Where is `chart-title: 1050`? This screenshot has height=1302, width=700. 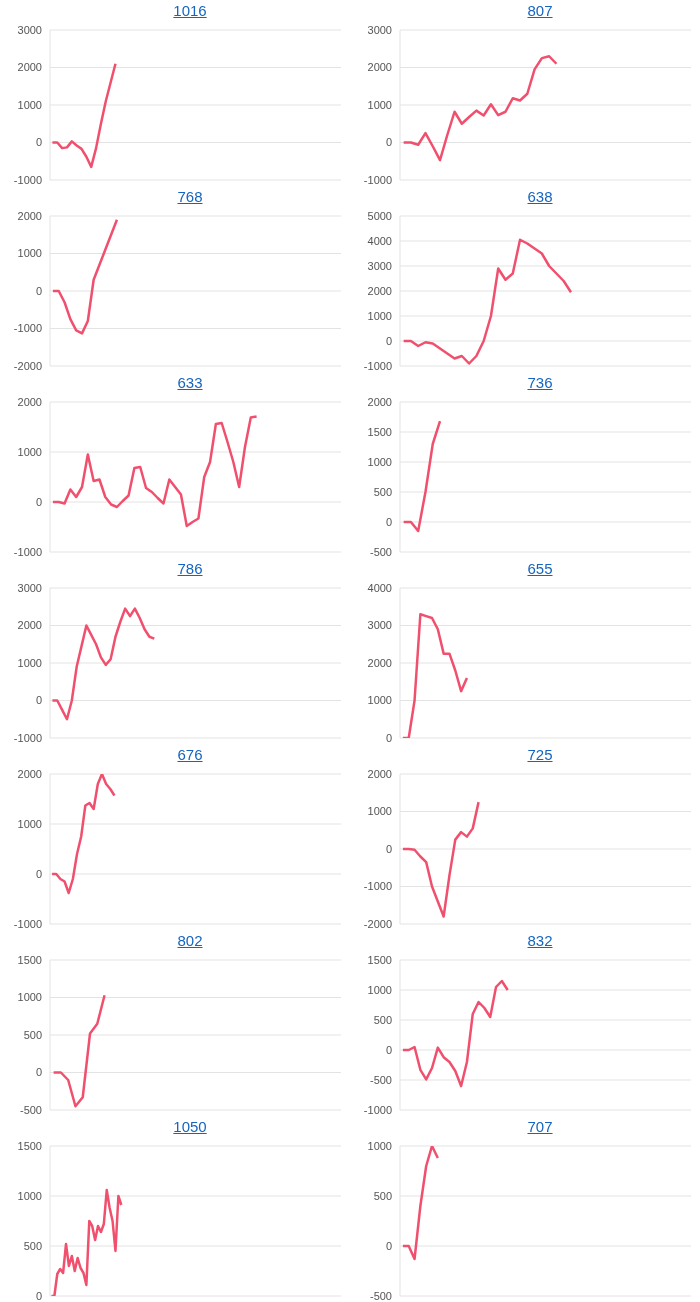
chart-title: 1050 is located at coordinates (190, 1127).